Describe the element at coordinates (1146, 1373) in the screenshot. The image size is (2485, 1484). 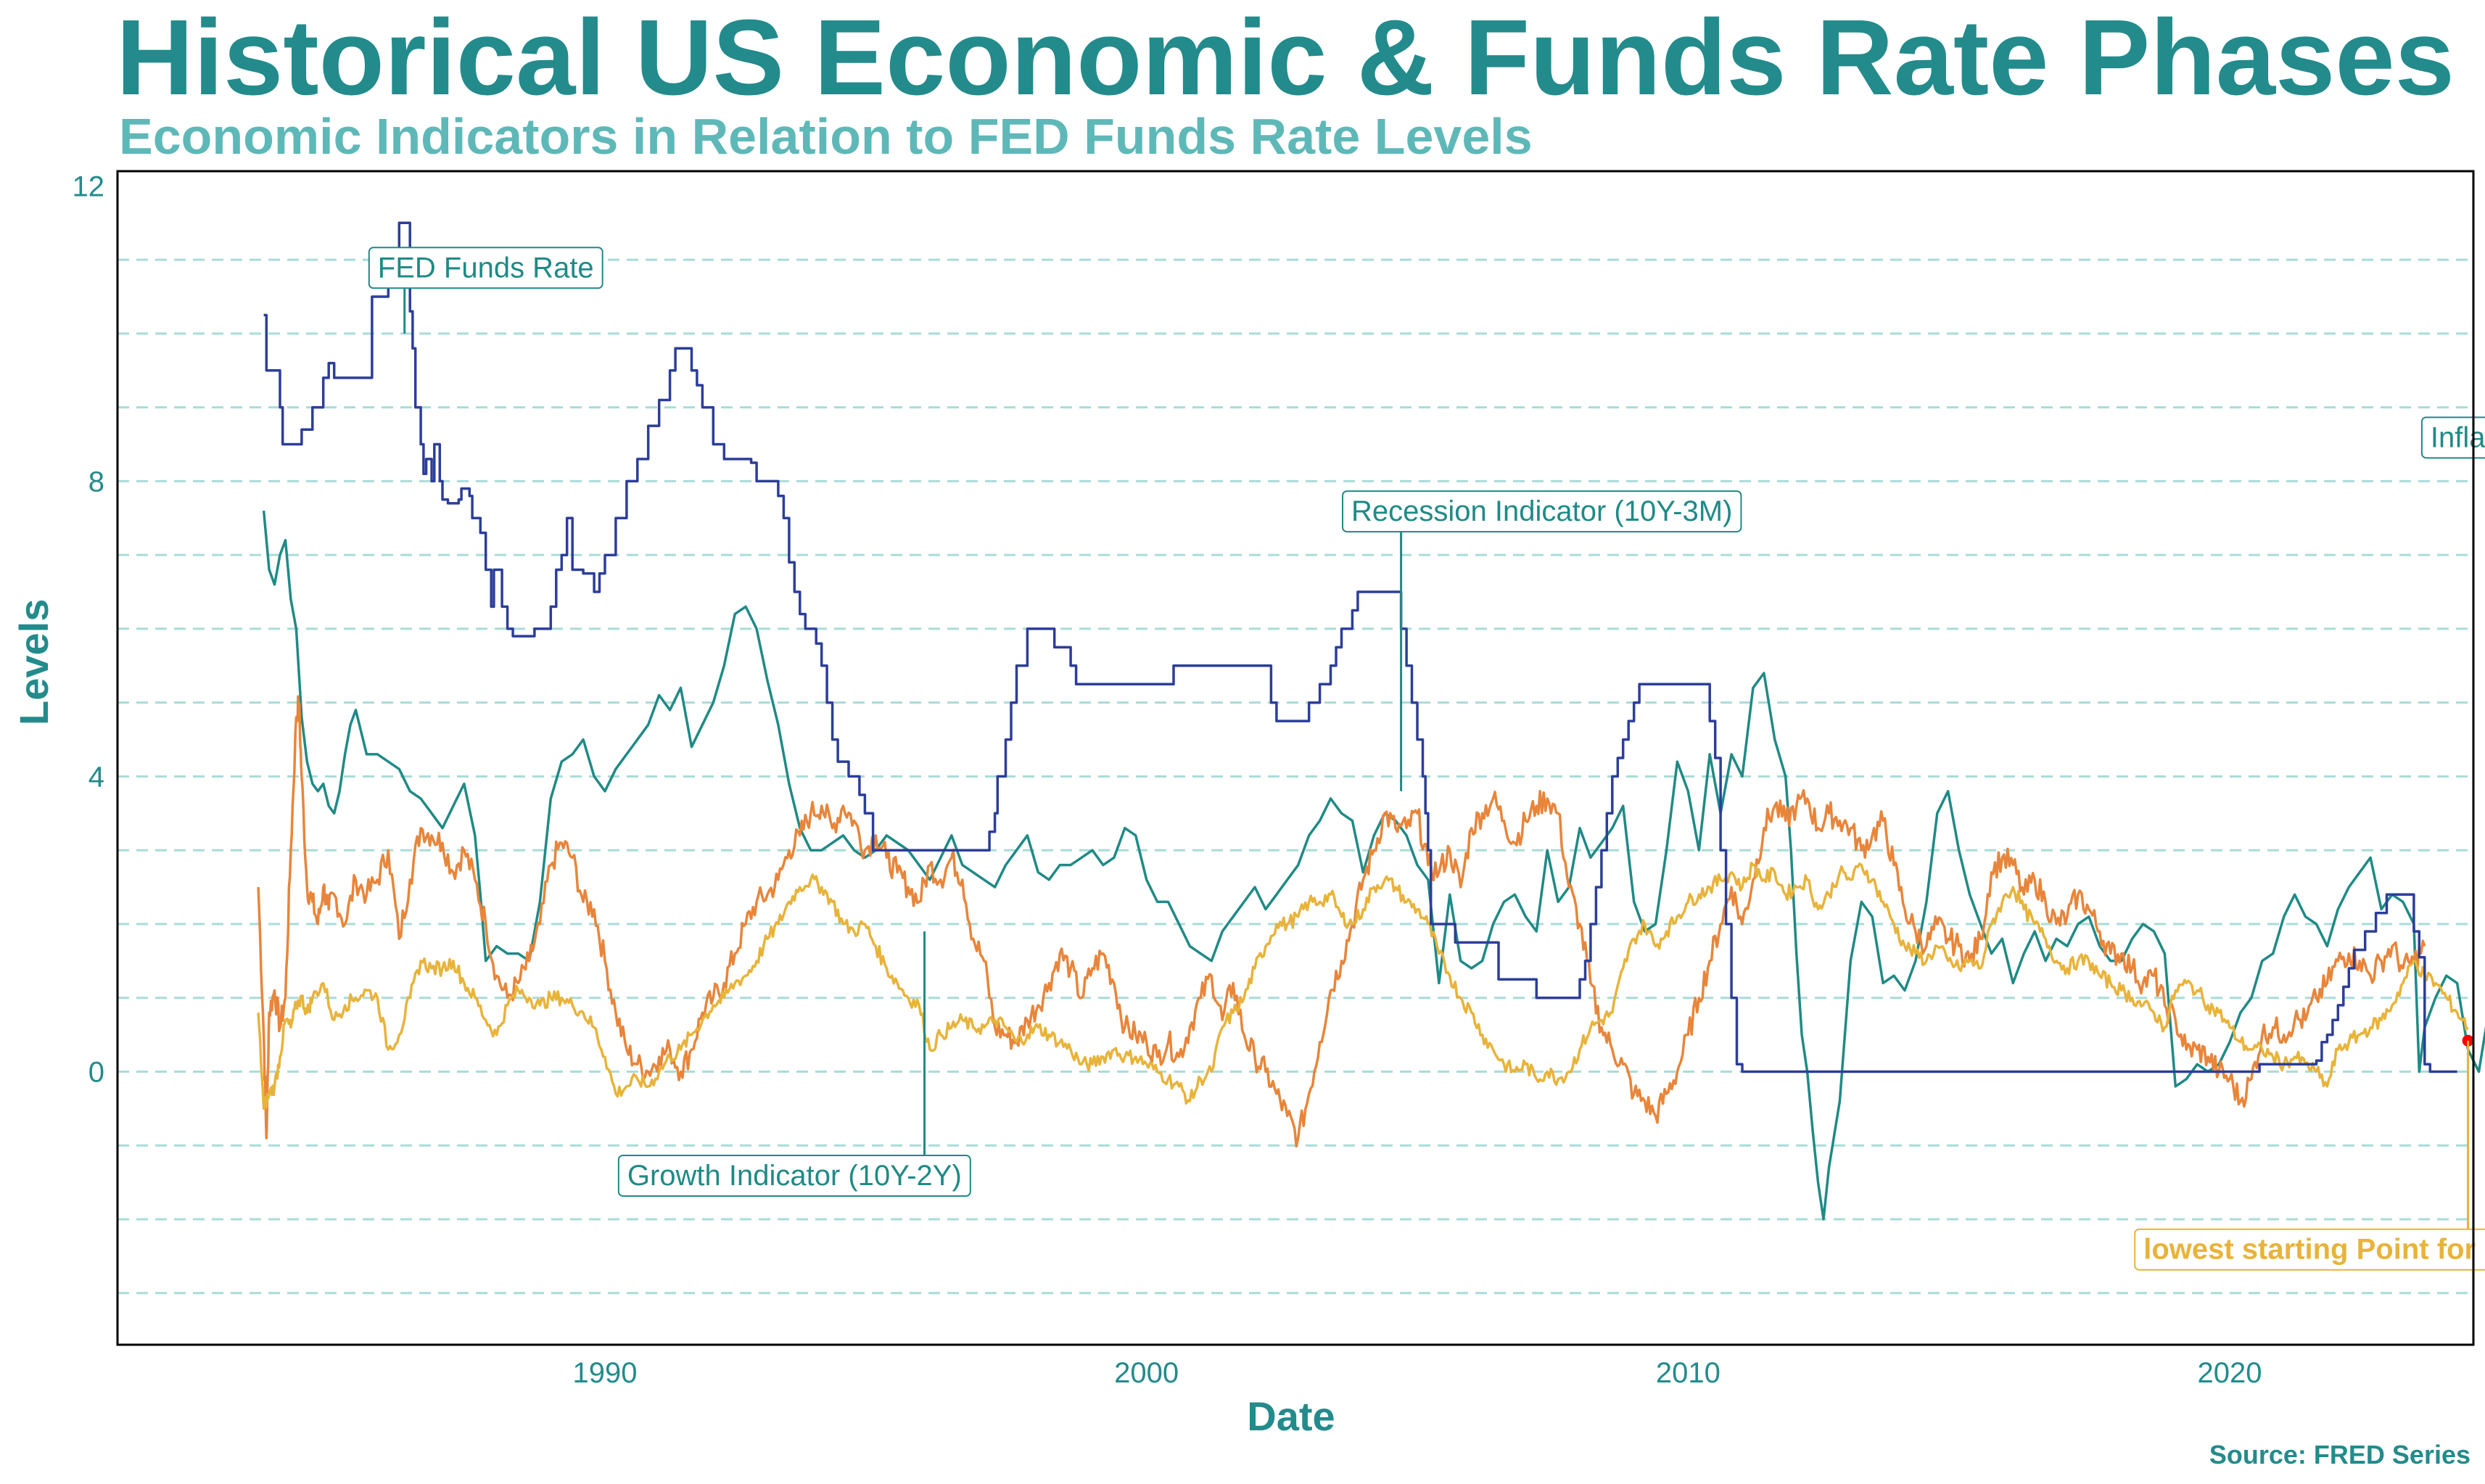
I see `x-tick-label: 2000` at that location.